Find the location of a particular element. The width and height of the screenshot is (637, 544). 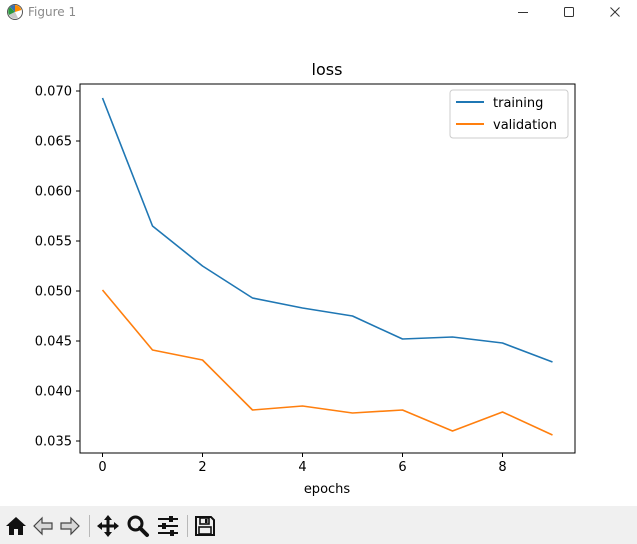

back-arrow-icon is located at coordinates (43, 526).